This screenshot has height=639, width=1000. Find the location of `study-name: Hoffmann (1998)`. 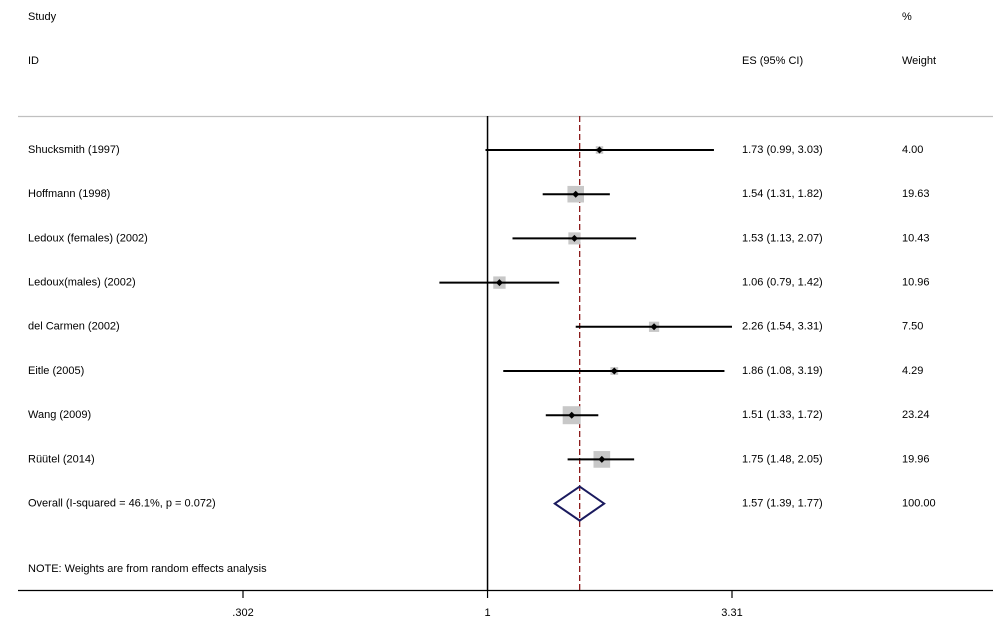

study-name: Hoffmann (1998) is located at coordinates (69, 194).